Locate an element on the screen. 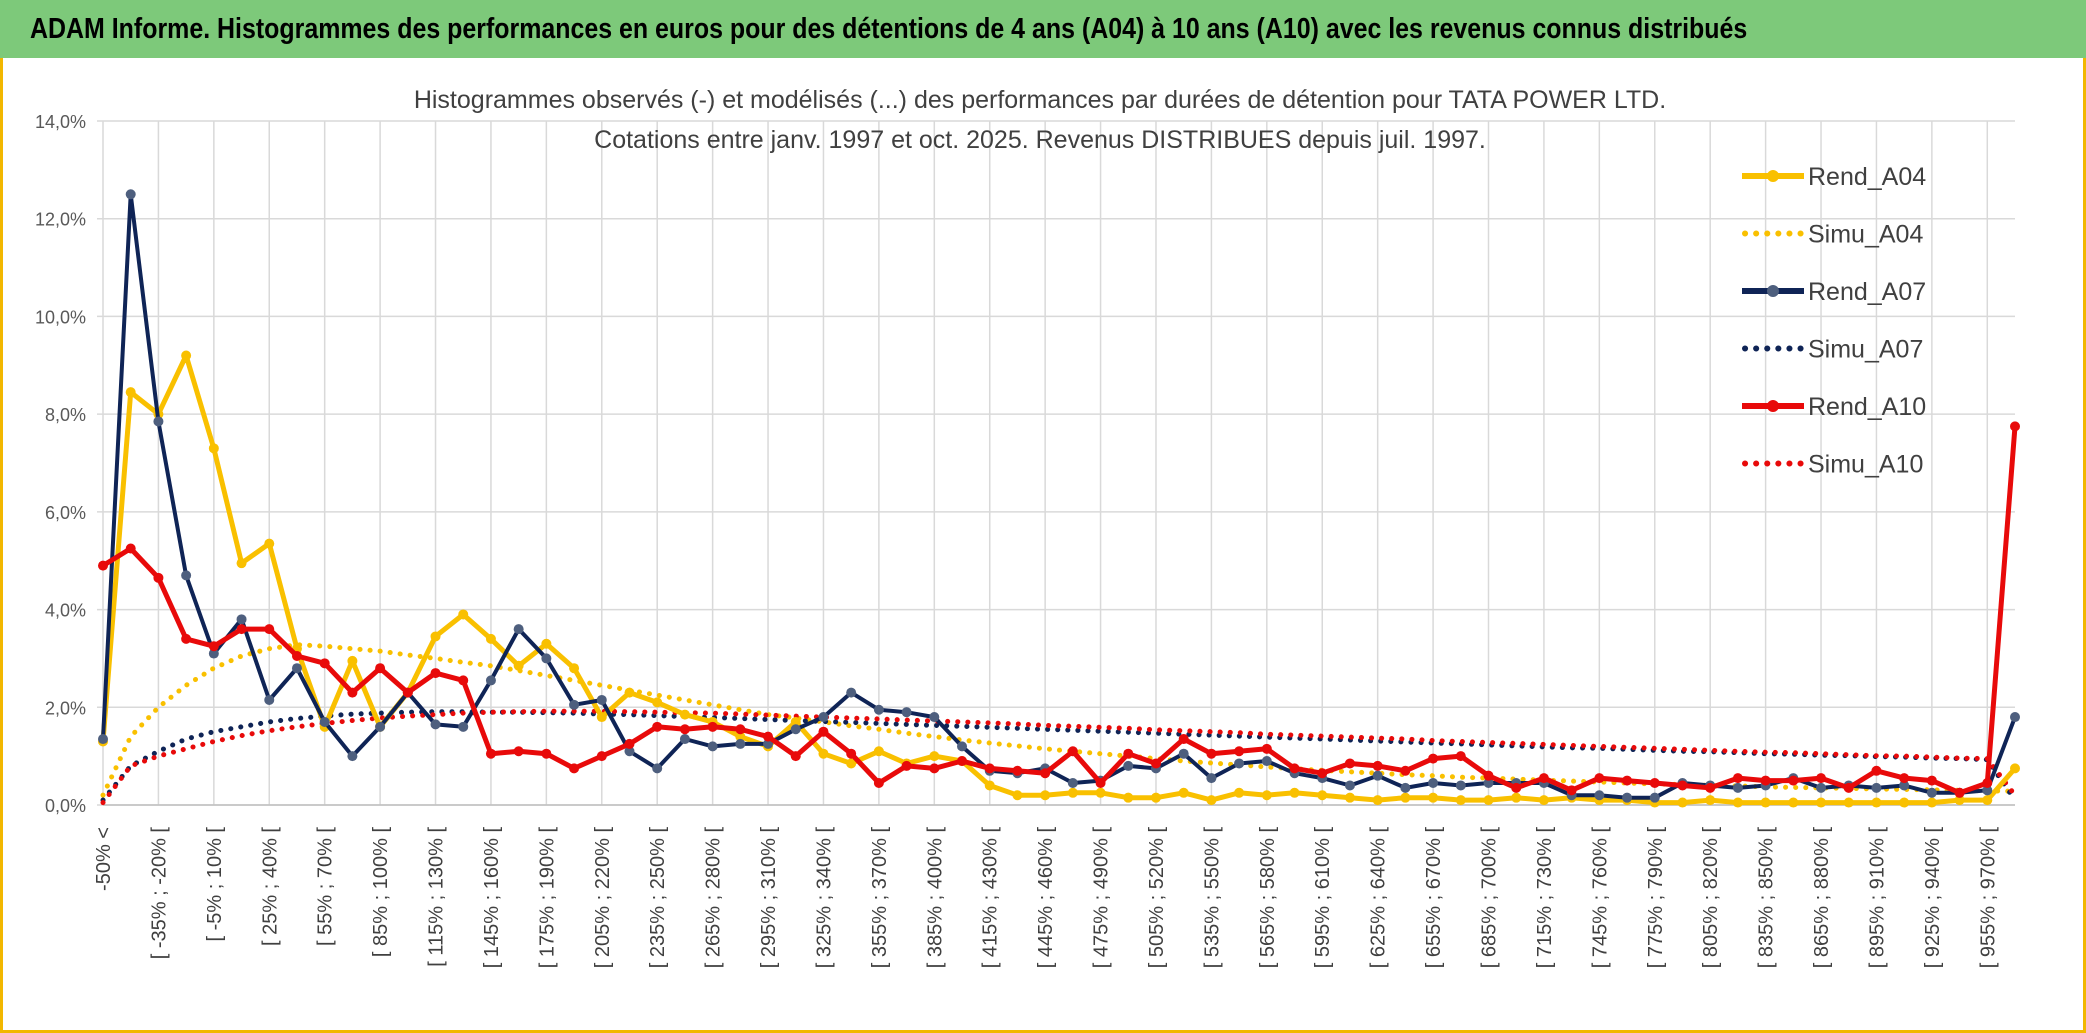 Image resolution: width=2086 pixels, height=1033 pixels. x-tick-label: [ 805% ; 820% [ is located at coordinates (1711, 898).